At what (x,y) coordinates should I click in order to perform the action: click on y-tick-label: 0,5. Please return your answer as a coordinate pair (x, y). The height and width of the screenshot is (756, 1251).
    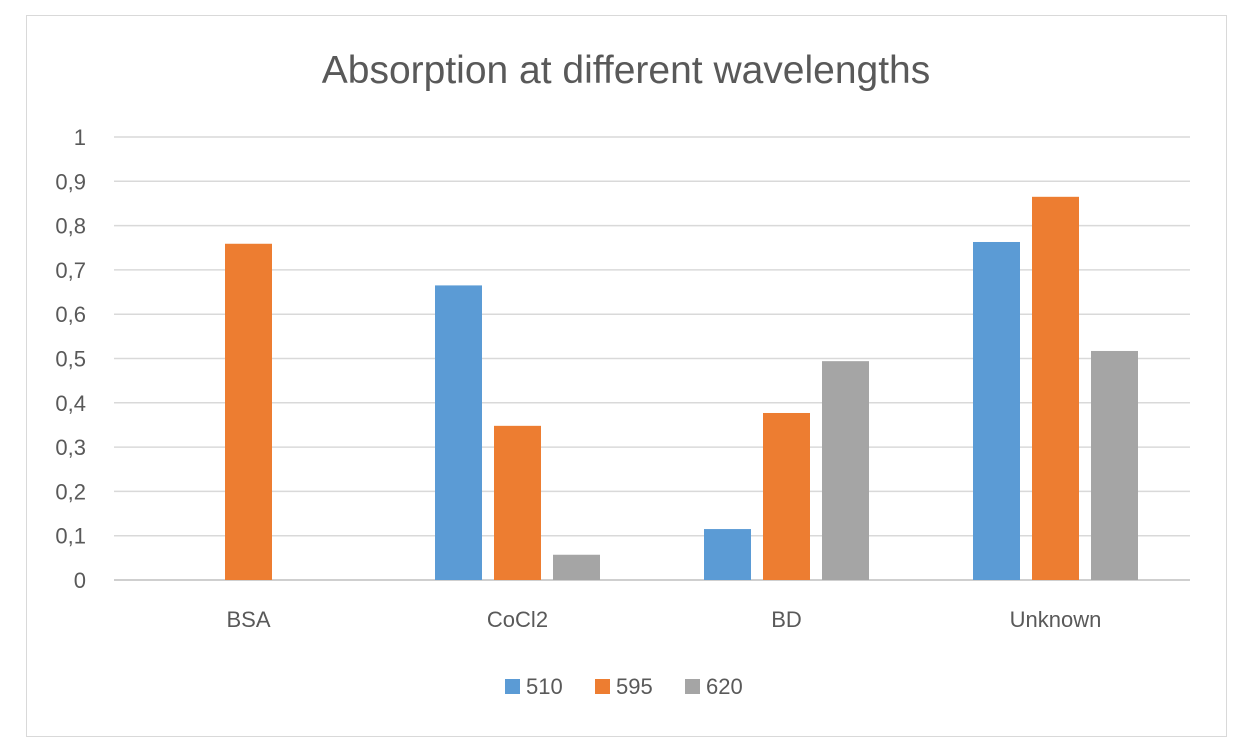
    Looking at the image, I should click on (70, 359).